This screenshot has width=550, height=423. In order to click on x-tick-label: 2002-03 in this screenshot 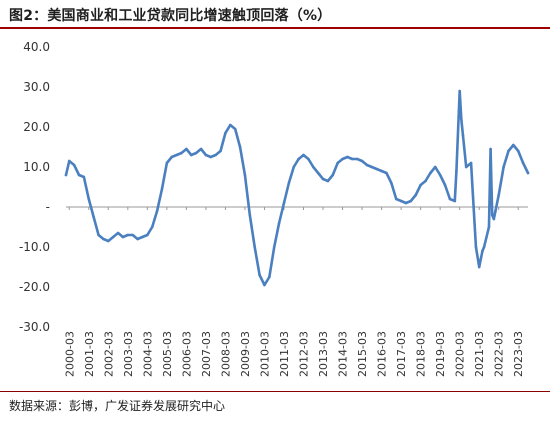, I will do `click(108, 354)`.